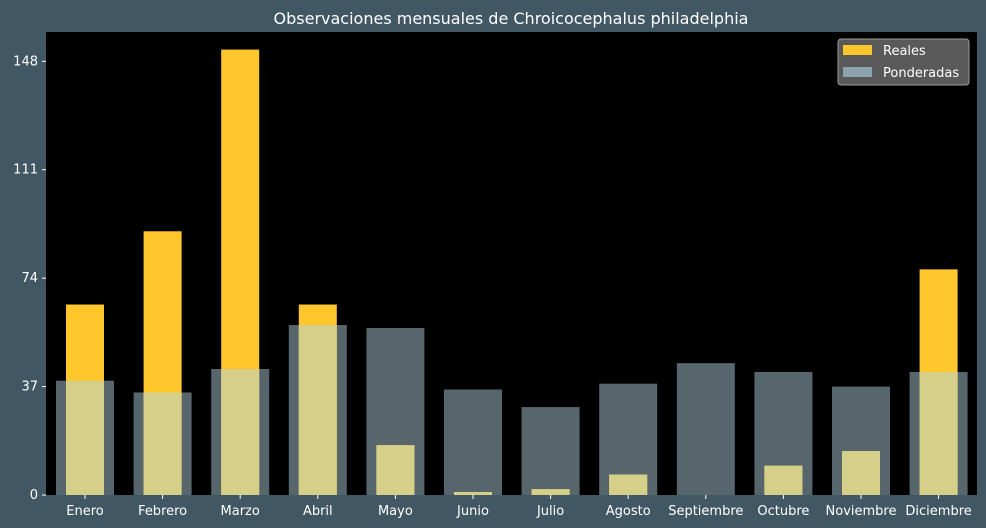 The width and height of the screenshot is (986, 528). What do you see at coordinates (162, 511) in the screenshot?
I see `x-tick-label-febrero: Febrero` at bounding box center [162, 511].